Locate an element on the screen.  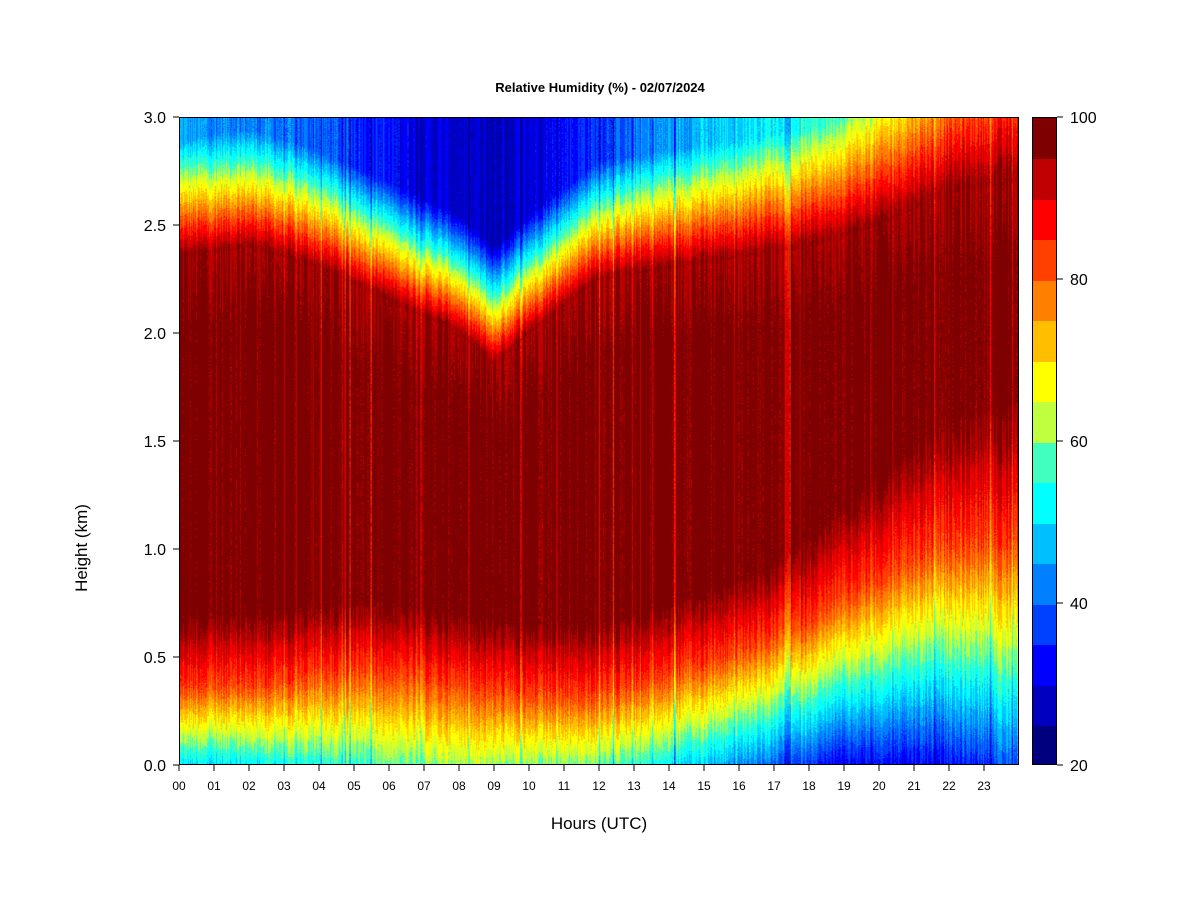
colorbar-tick-label: 80 is located at coordinates (1079, 280).